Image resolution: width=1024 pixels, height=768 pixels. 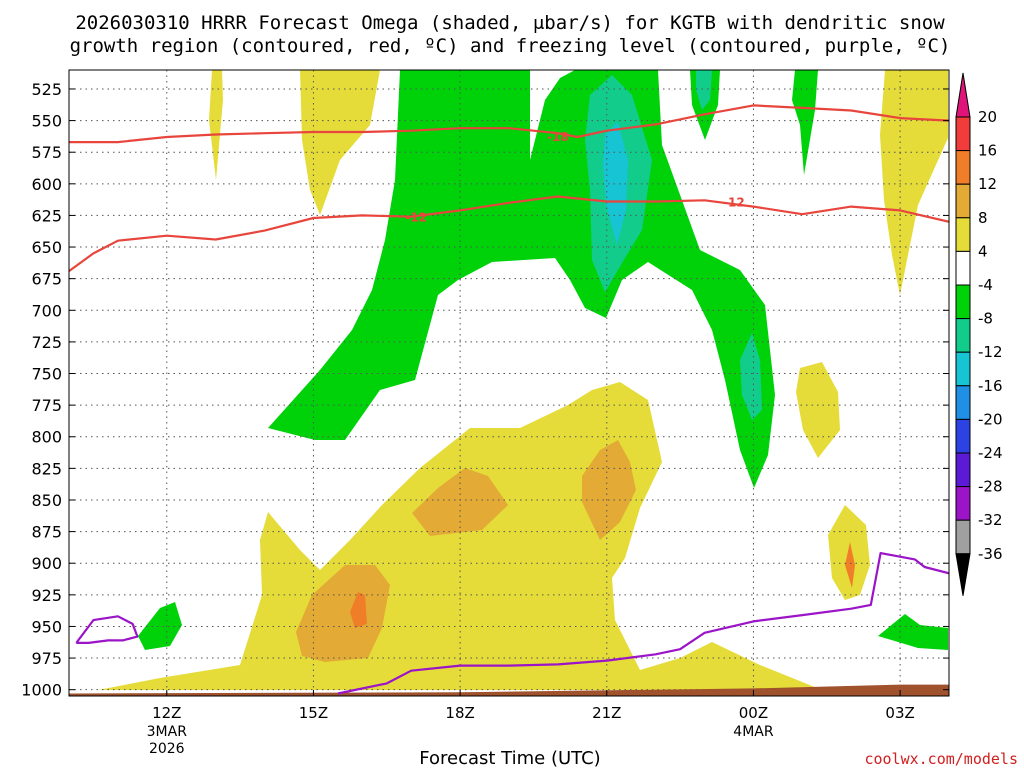 I want to click on x-tick-label: 00Z, so click(x=753, y=713).